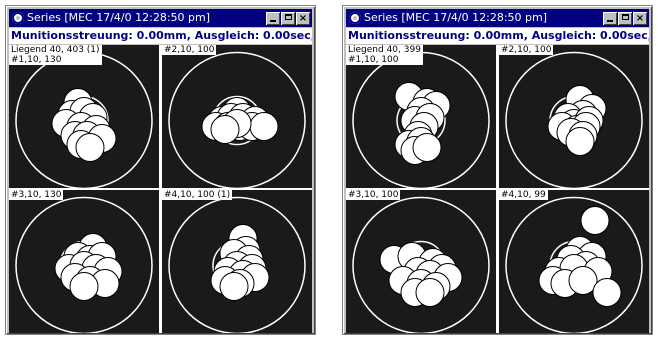  What do you see at coordinates (36, 195) in the screenshot?
I see `panel-label: #3,10, 130` at bounding box center [36, 195].